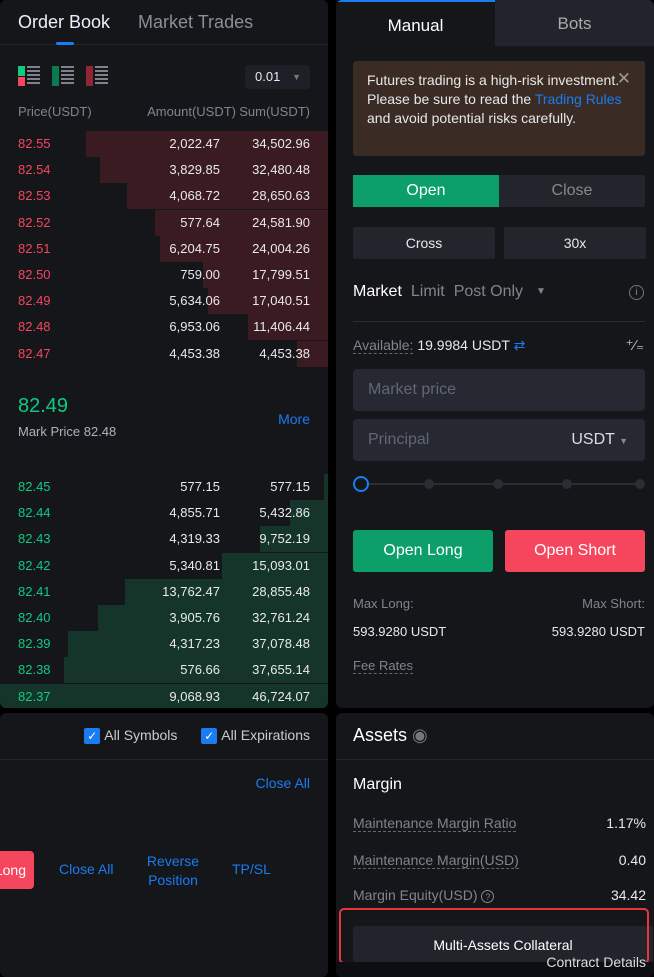 This screenshot has width=654, height=977. What do you see at coordinates (200, 670) in the screenshot?
I see `amount: 576.66` at bounding box center [200, 670].